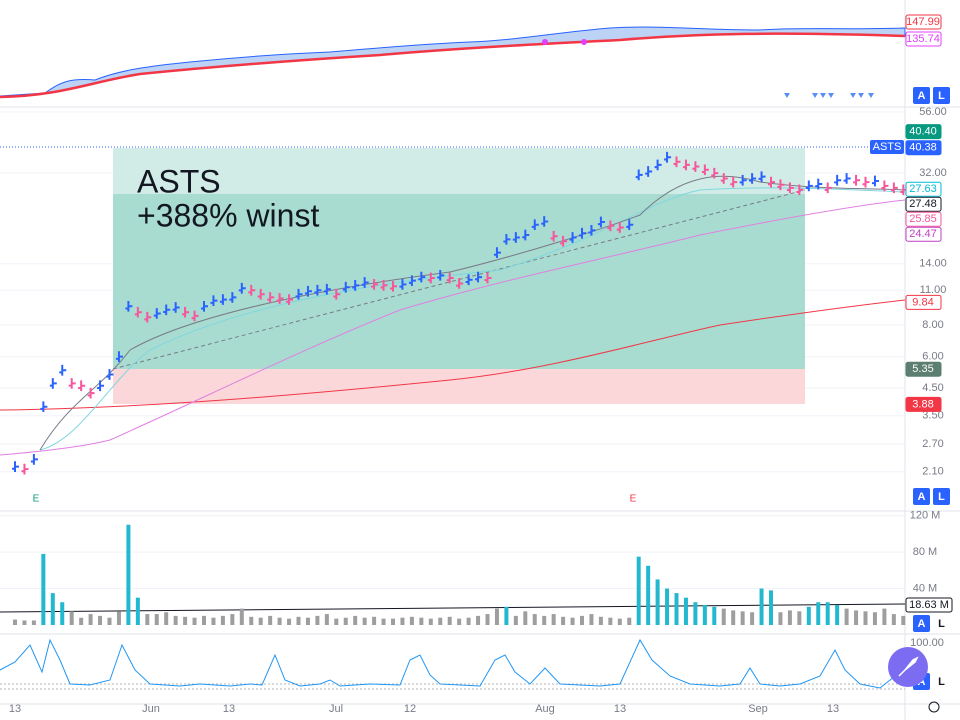  What do you see at coordinates (932, 472) in the screenshot?
I see `y-tick-label: 2.10` at bounding box center [932, 472].